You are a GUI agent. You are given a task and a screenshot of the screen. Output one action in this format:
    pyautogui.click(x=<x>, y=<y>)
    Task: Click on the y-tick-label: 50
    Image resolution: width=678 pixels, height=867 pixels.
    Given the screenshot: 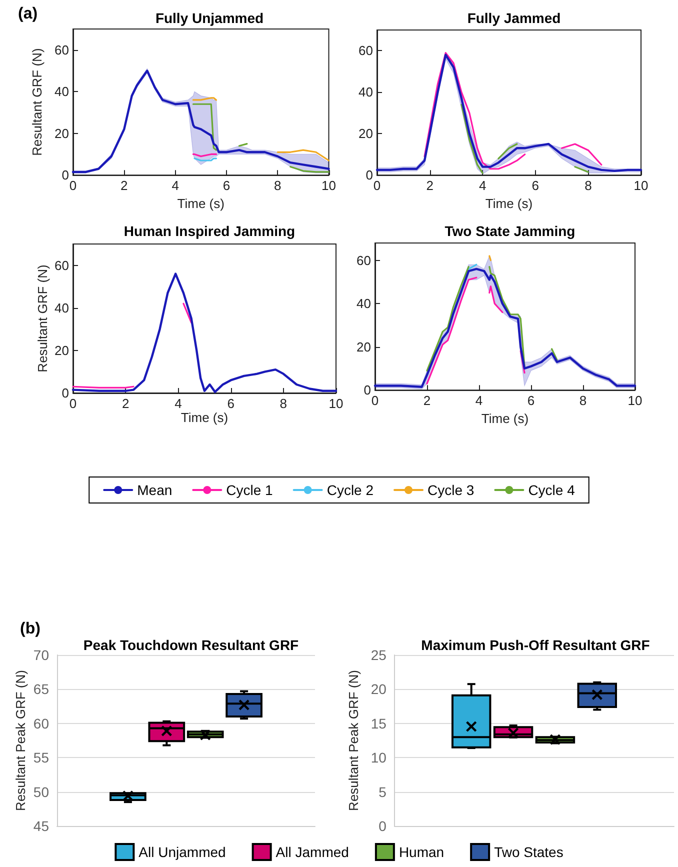 What is the action you would take?
    pyautogui.click(x=41, y=792)
    